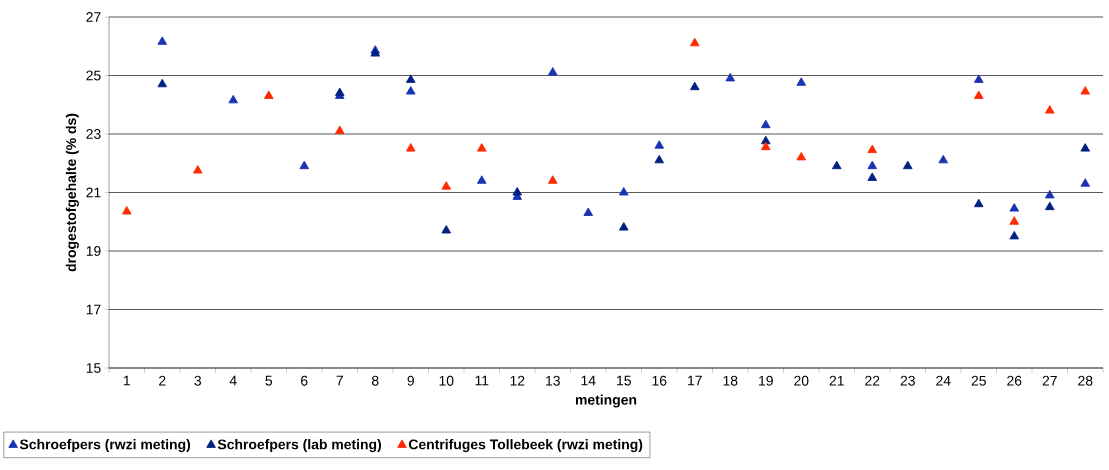 This screenshot has width=1109, height=470. What do you see at coordinates (126, 380) in the screenshot?
I see `x-tick-label: 1` at bounding box center [126, 380].